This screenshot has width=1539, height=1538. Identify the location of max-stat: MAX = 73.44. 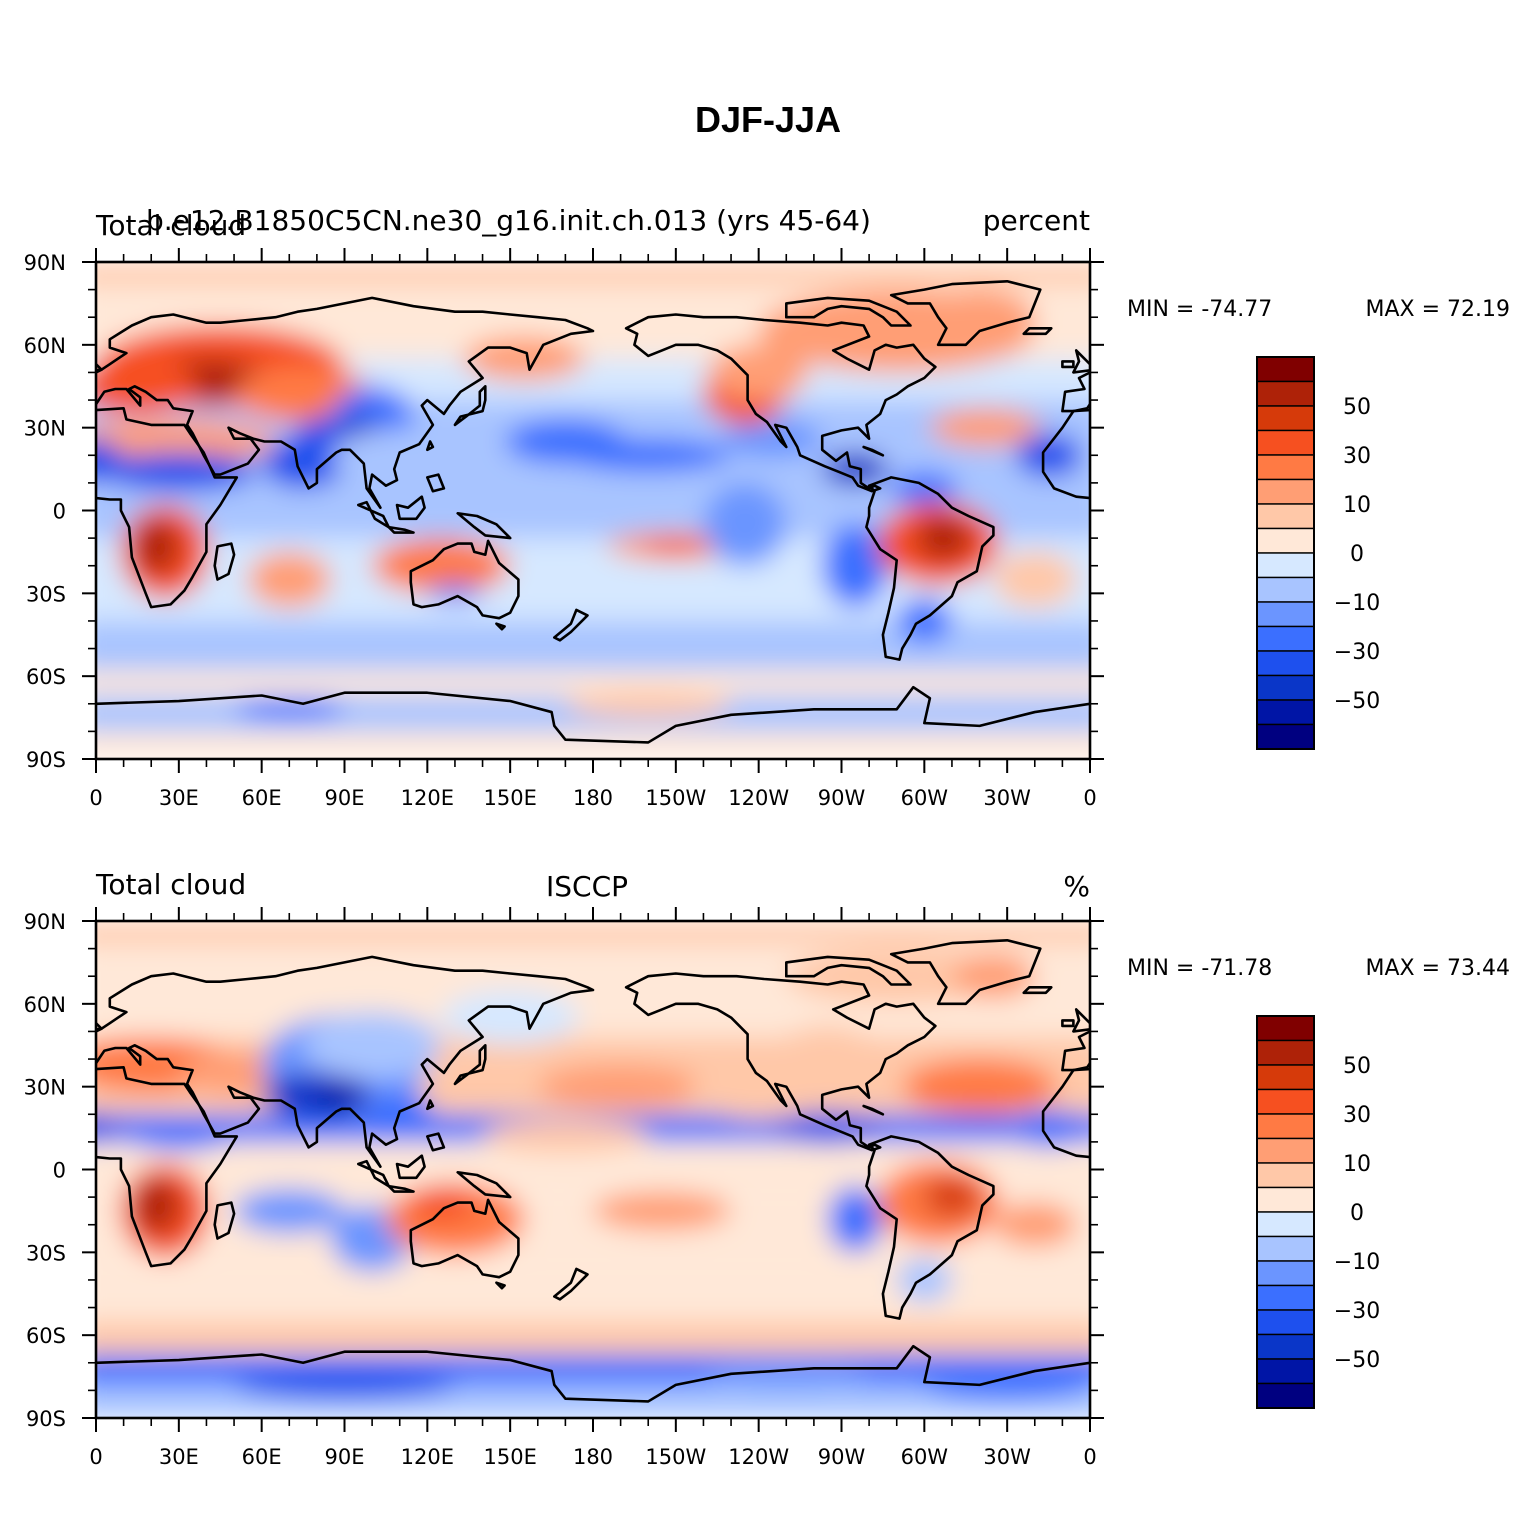
(1437, 968).